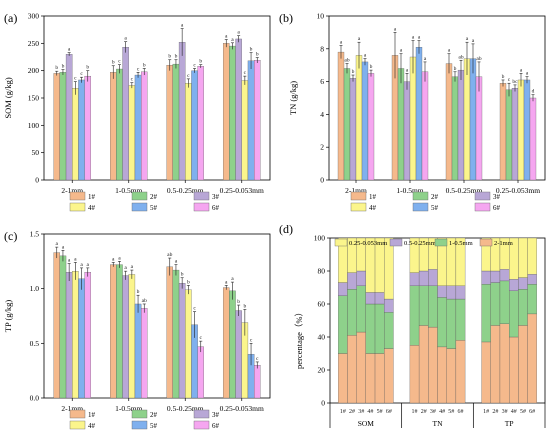 The width and height of the screenshot is (550, 435). Describe the element at coordinates (438, 423) in the screenshot. I see `group-label: TN` at that location.